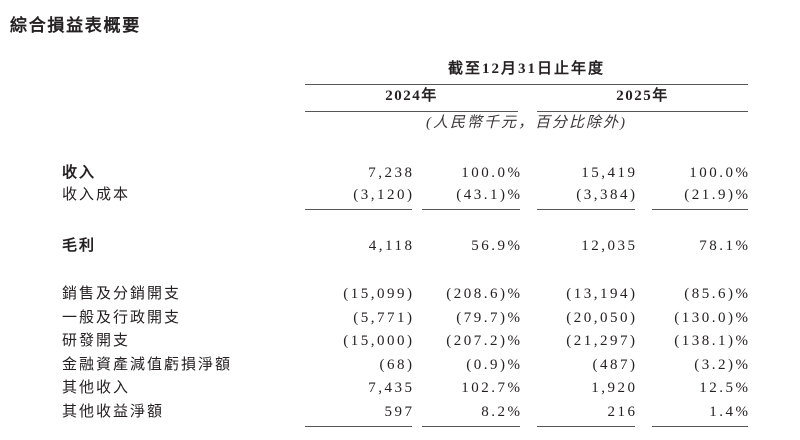 The width and height of the screenshot is (800, 440). What do you see at coordinates (391, 246) in the screenshot?
I see `cell-value: 4,118` at bounding box center [391, 246].